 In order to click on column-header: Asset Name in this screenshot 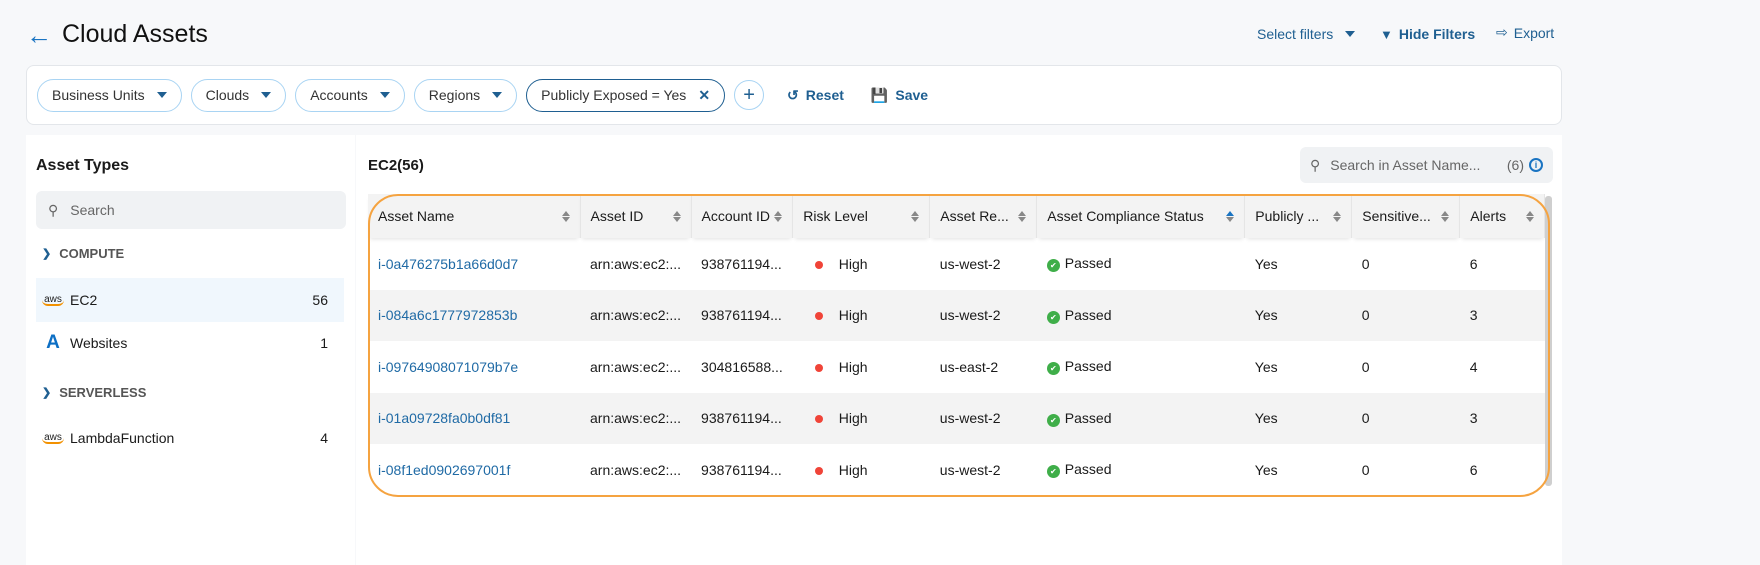, I will do `click(474, 216)`.